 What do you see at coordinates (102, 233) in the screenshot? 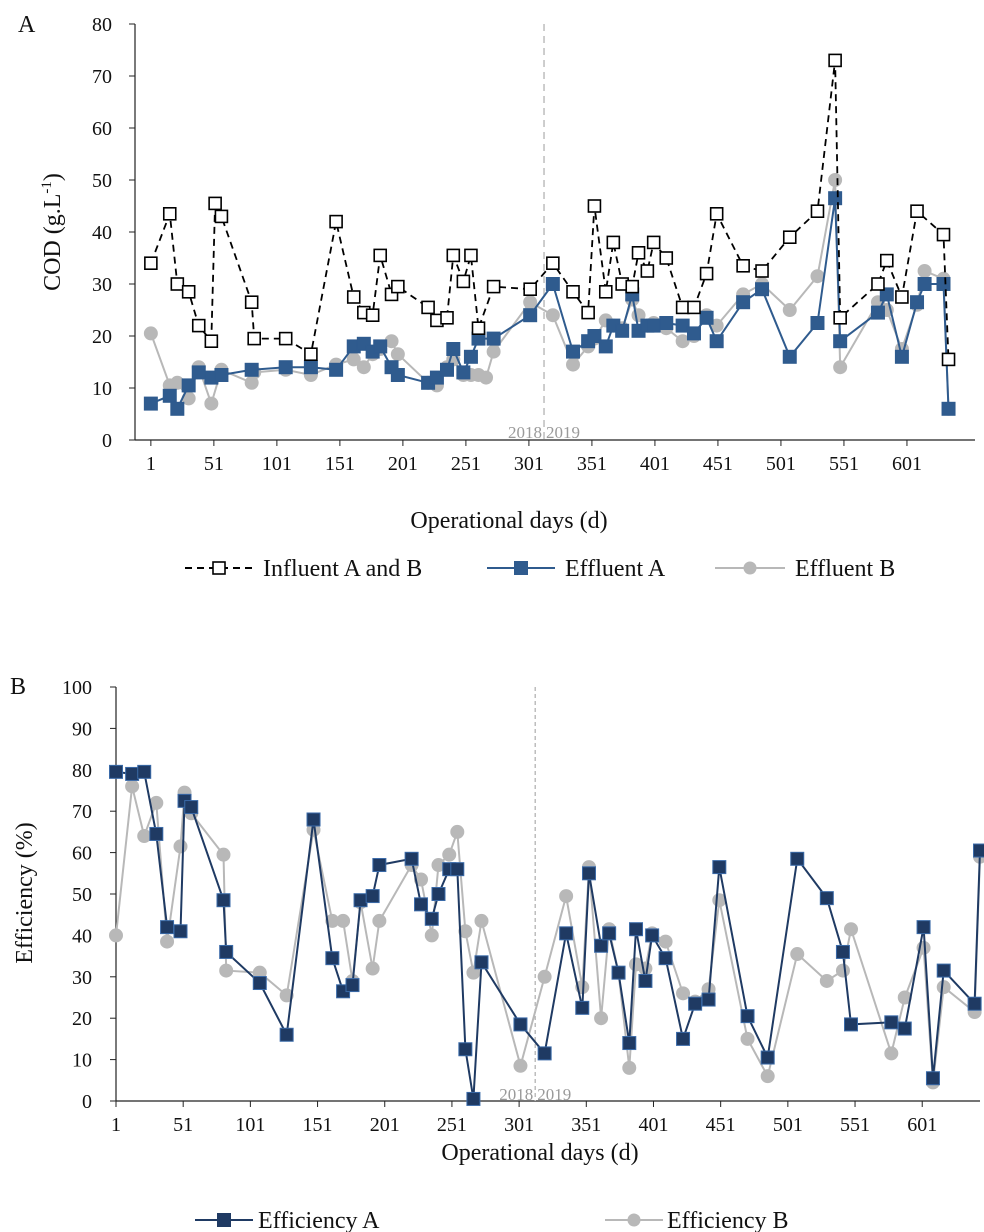
I see `y-tick-label: 40` at bounding box center [102, 233].